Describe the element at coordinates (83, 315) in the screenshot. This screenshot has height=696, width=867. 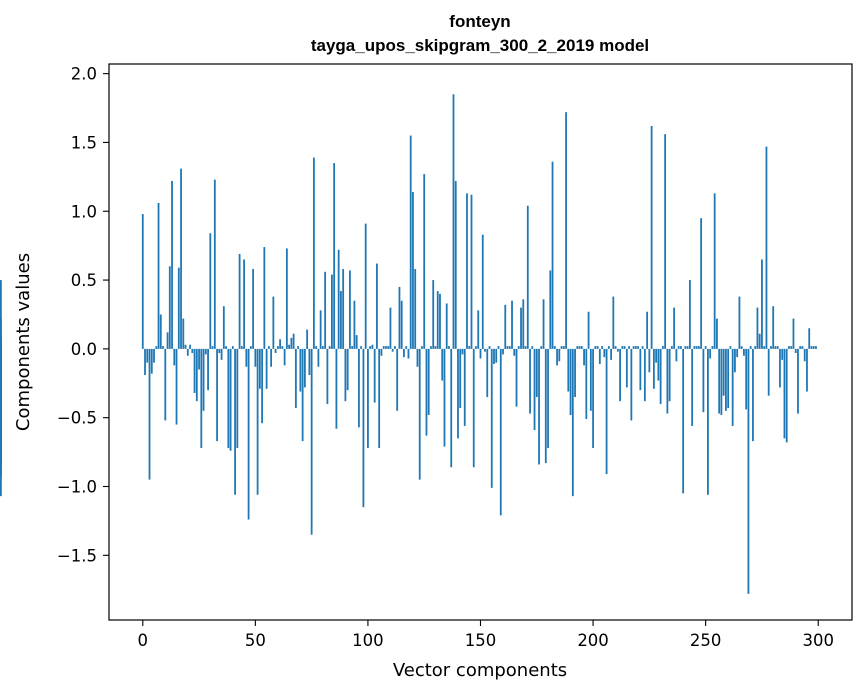
I see `y-axis-ticks: −1.5 −1.0 −0.5 0.0 0.5 1.0 1.5 2.0` at that location.